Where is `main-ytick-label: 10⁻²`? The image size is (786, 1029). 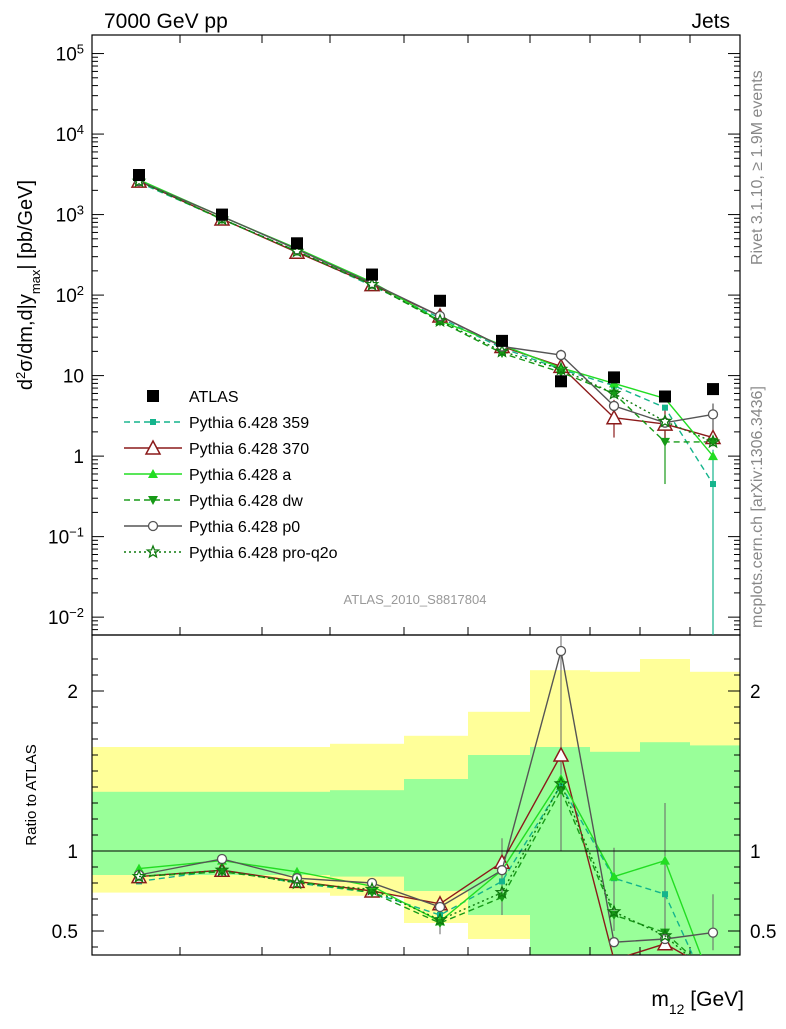 main-ytick-label: 10⁻² is located at coordinates (66, 617).